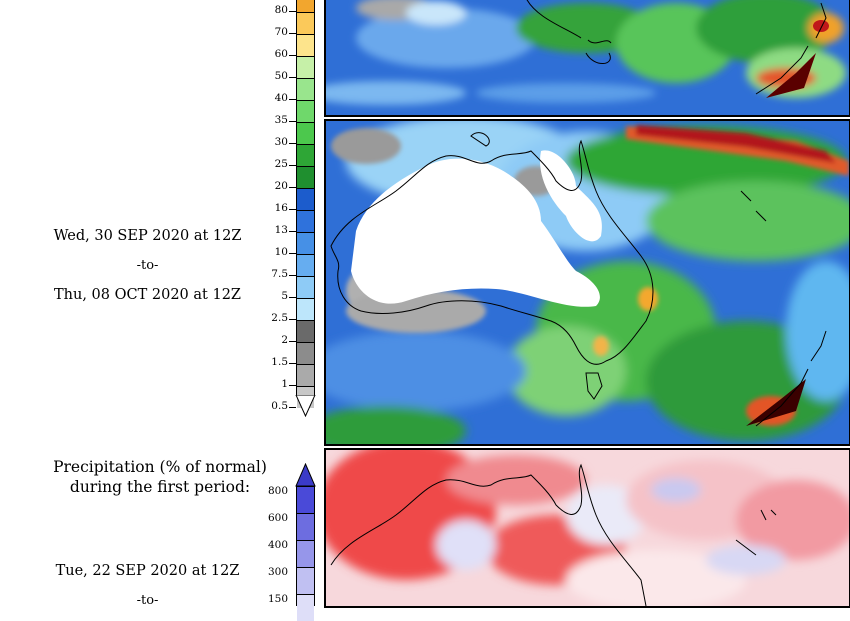  What do you see at coordinates (160, 487) in the screenshot?
I see `pct-normal-subtitle: during the first period:` at bounding box center [160, 487].